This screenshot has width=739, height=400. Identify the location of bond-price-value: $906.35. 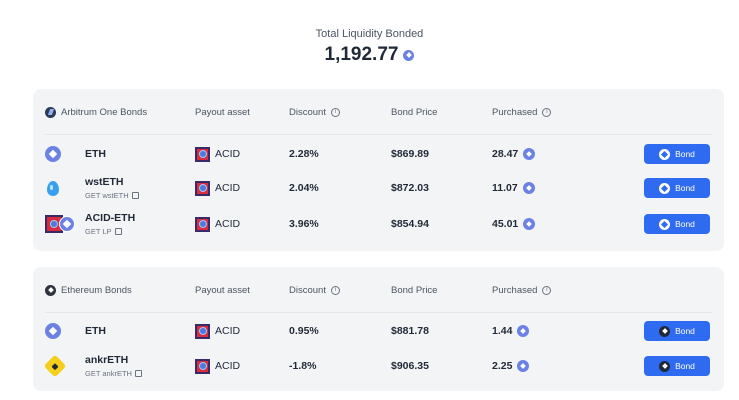
(410, 366).